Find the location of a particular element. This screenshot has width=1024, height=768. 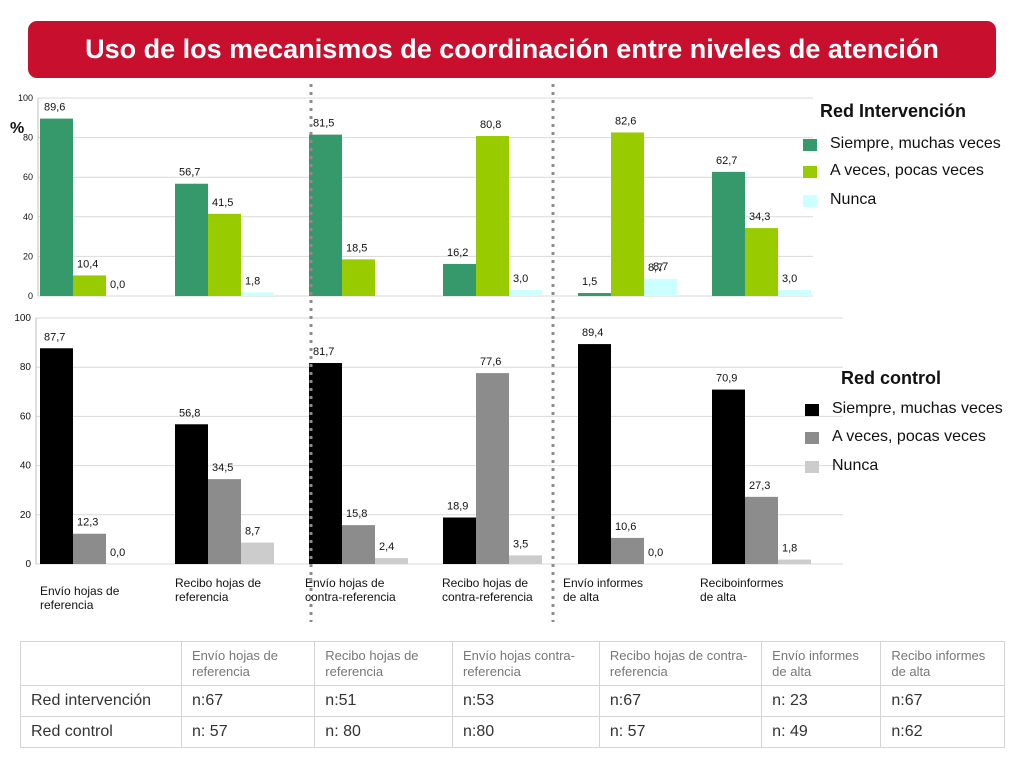

table-cell: n:53 is located at coordinates (525, 701).